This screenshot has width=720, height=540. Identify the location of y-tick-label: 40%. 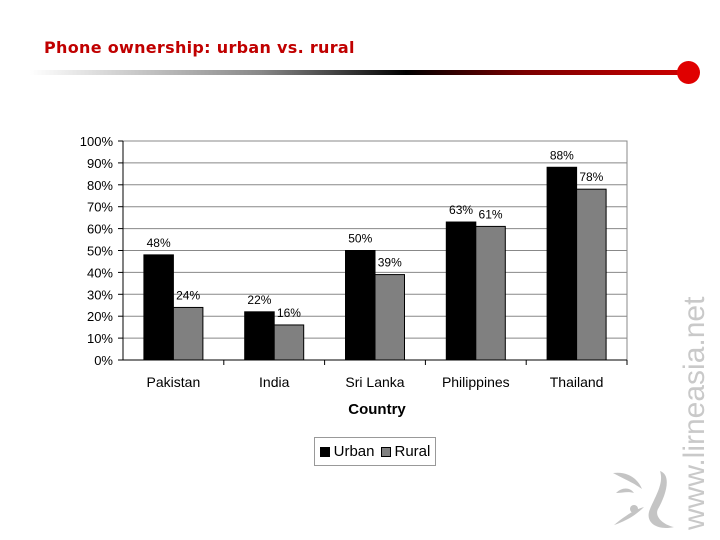
(100, 272).